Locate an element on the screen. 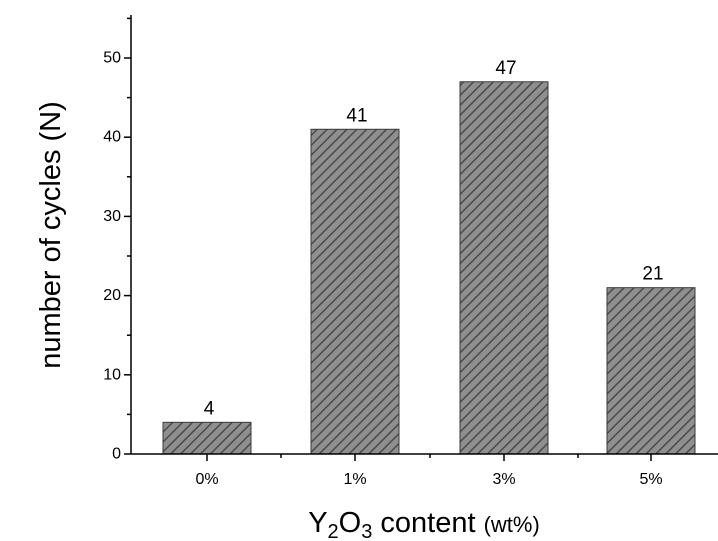  x-tick-label-3pct: 3% is located at coordinates (503, 479).